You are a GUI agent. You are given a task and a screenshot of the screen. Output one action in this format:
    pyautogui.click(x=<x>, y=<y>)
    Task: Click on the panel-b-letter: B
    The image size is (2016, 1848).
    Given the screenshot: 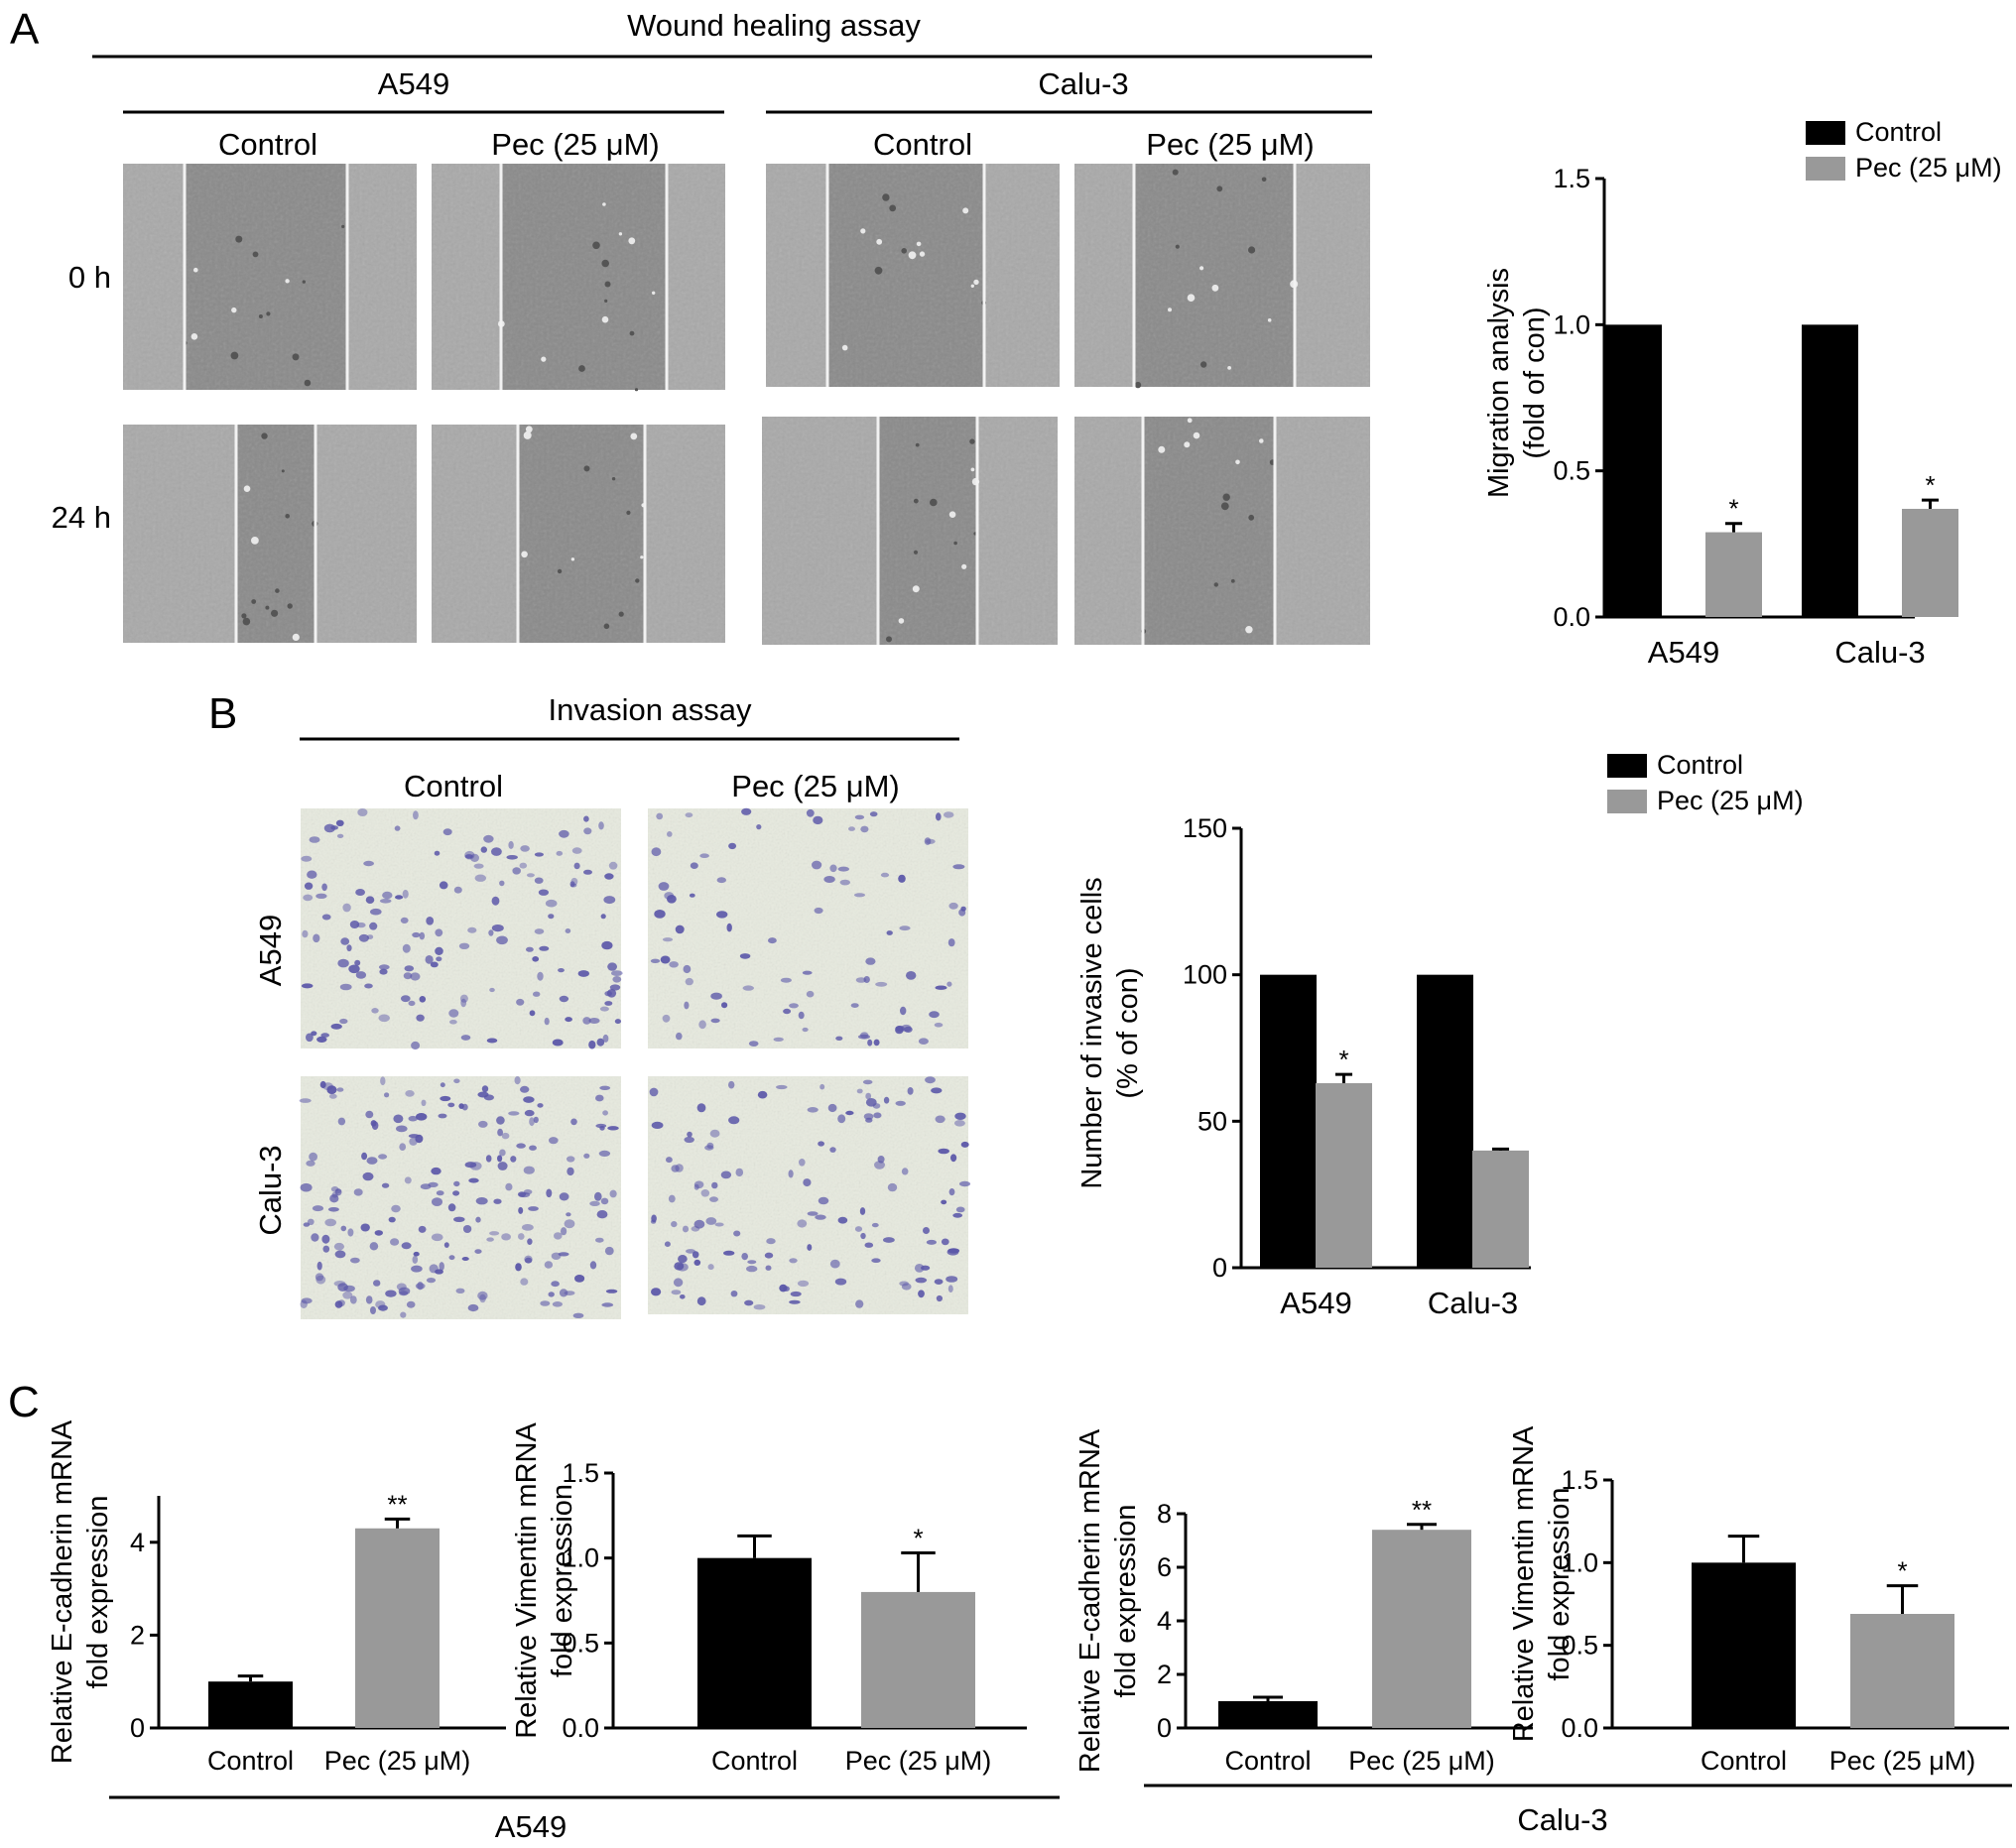 What is the action you would take?
    pyautogui.click(x=222, y=714)
    